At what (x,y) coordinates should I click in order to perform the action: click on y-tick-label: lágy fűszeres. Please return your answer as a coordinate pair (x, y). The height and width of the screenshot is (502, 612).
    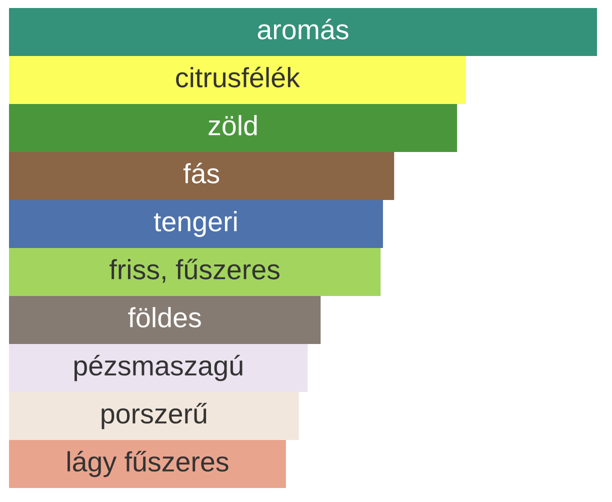
    Looking at the image, I should click on (148, 464).